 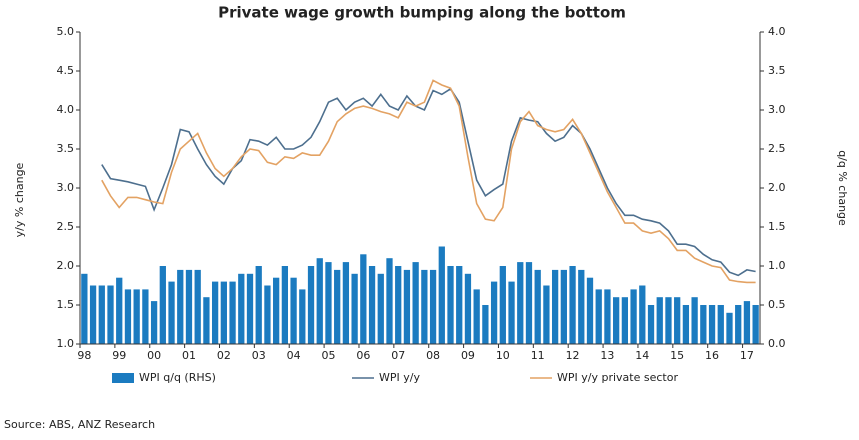 I want to click on x-tick-label: 99, so click(x=119, y=355).